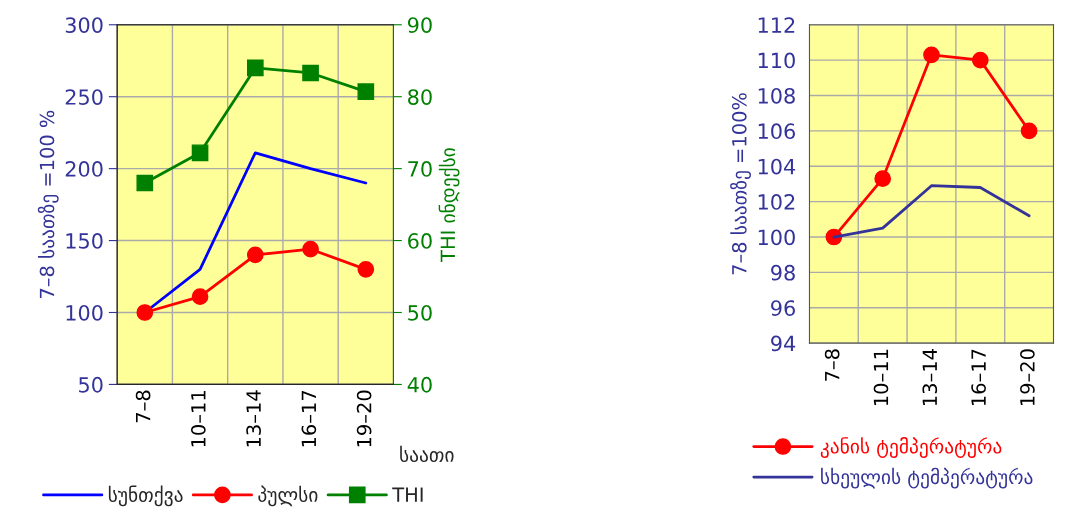 The image size is (1075, 516). What do you see at coordinates (783, 308) in the screenshot?
I see `y-tick-label: 96` at bounding box center [783, 308].